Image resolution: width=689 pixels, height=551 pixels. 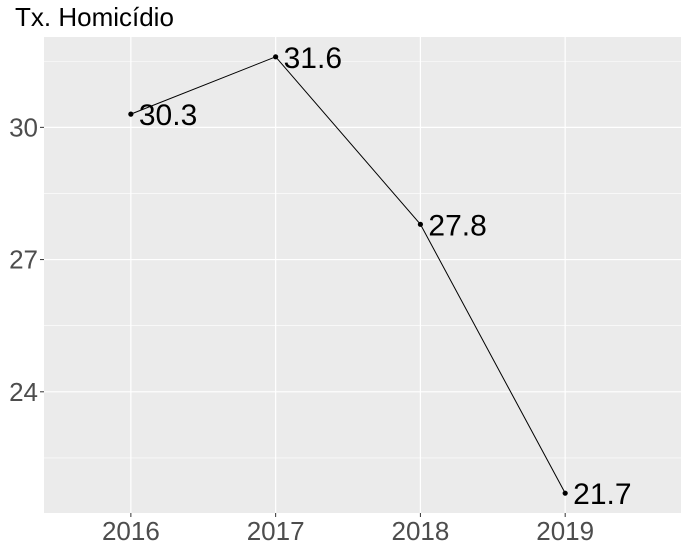 I want to click on x-axis-tick-labels: 2016 2017 2018 2019, so click(x=348, y=531).